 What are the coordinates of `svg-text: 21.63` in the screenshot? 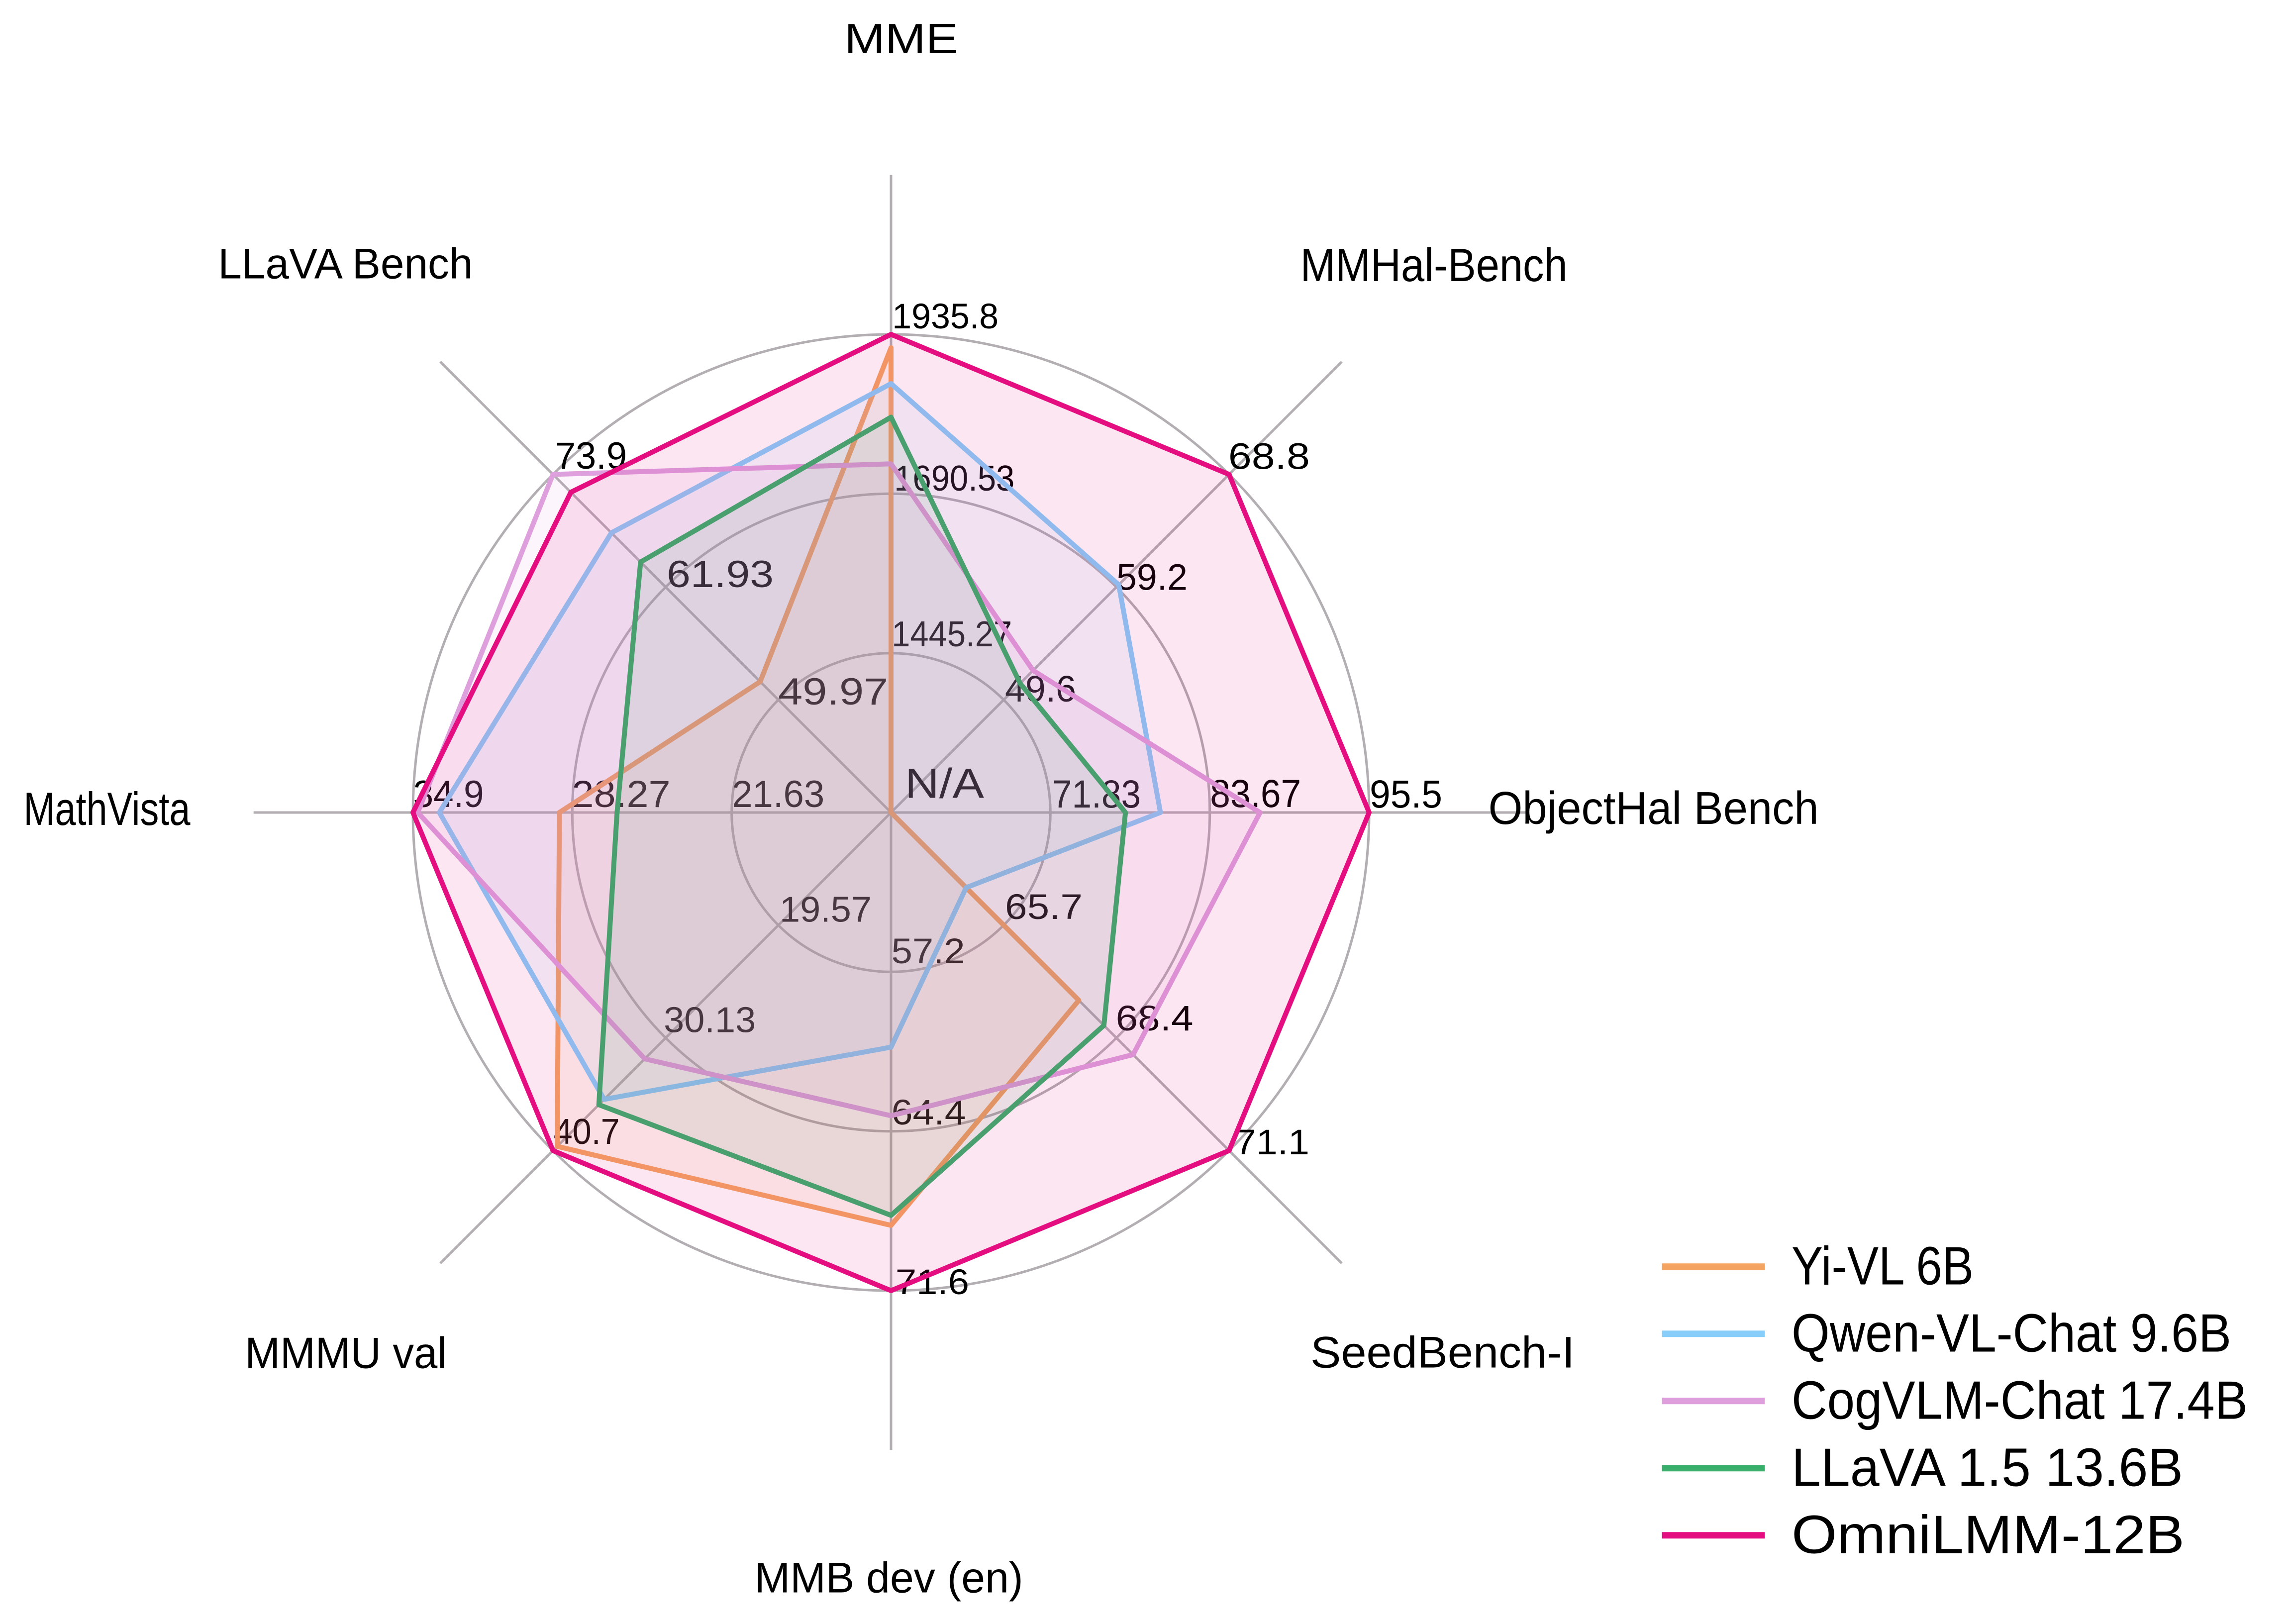 It's located at (778, 794).